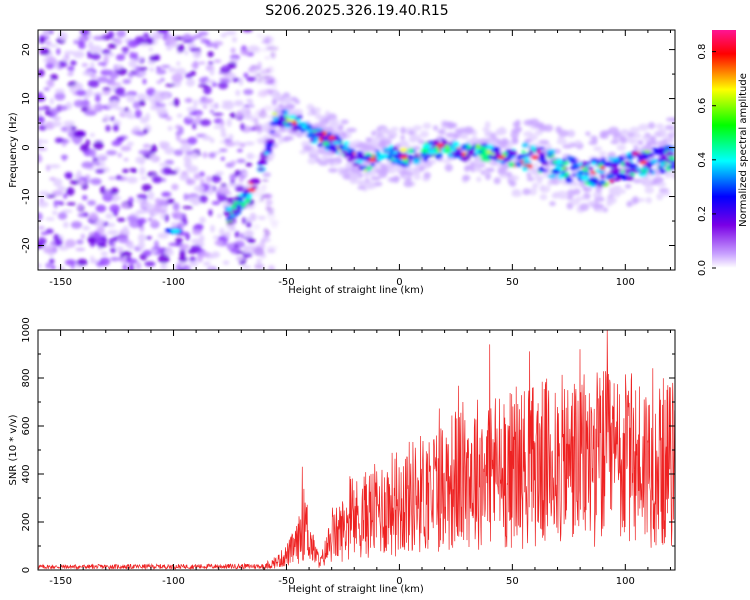  Describe the element at coordinates (724, 149) in the screenshot. I see `colorbar-gradient` at that location.